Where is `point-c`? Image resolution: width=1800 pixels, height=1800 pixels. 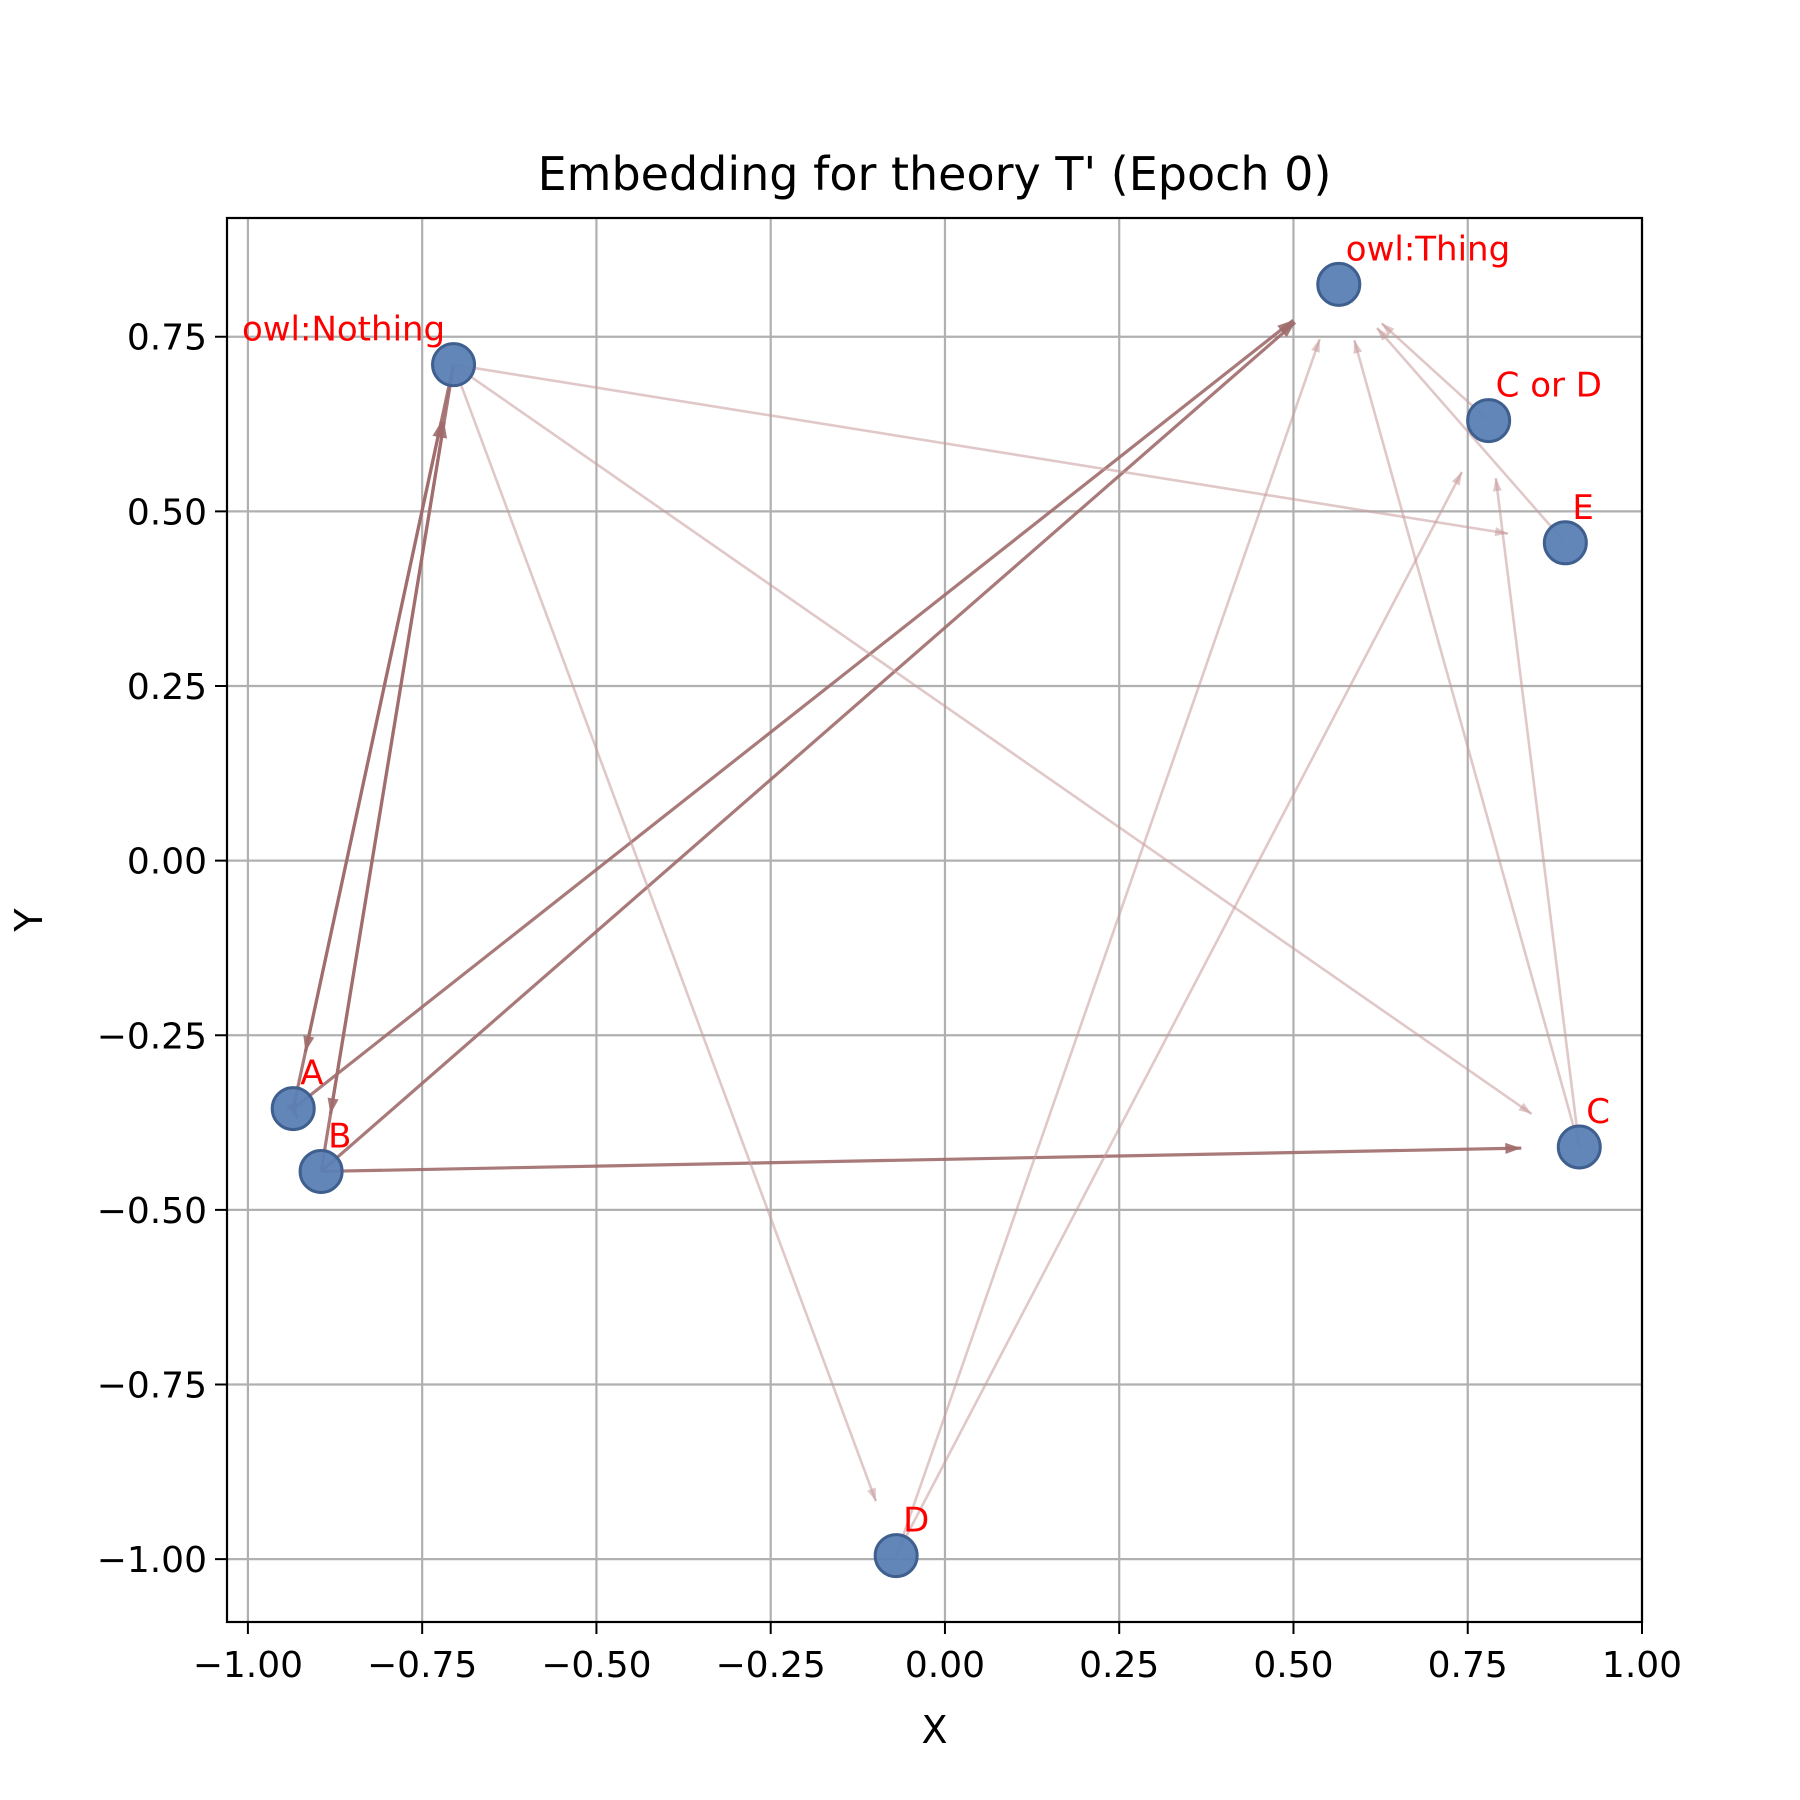
point-c is located at coordinates (1579, 1147).